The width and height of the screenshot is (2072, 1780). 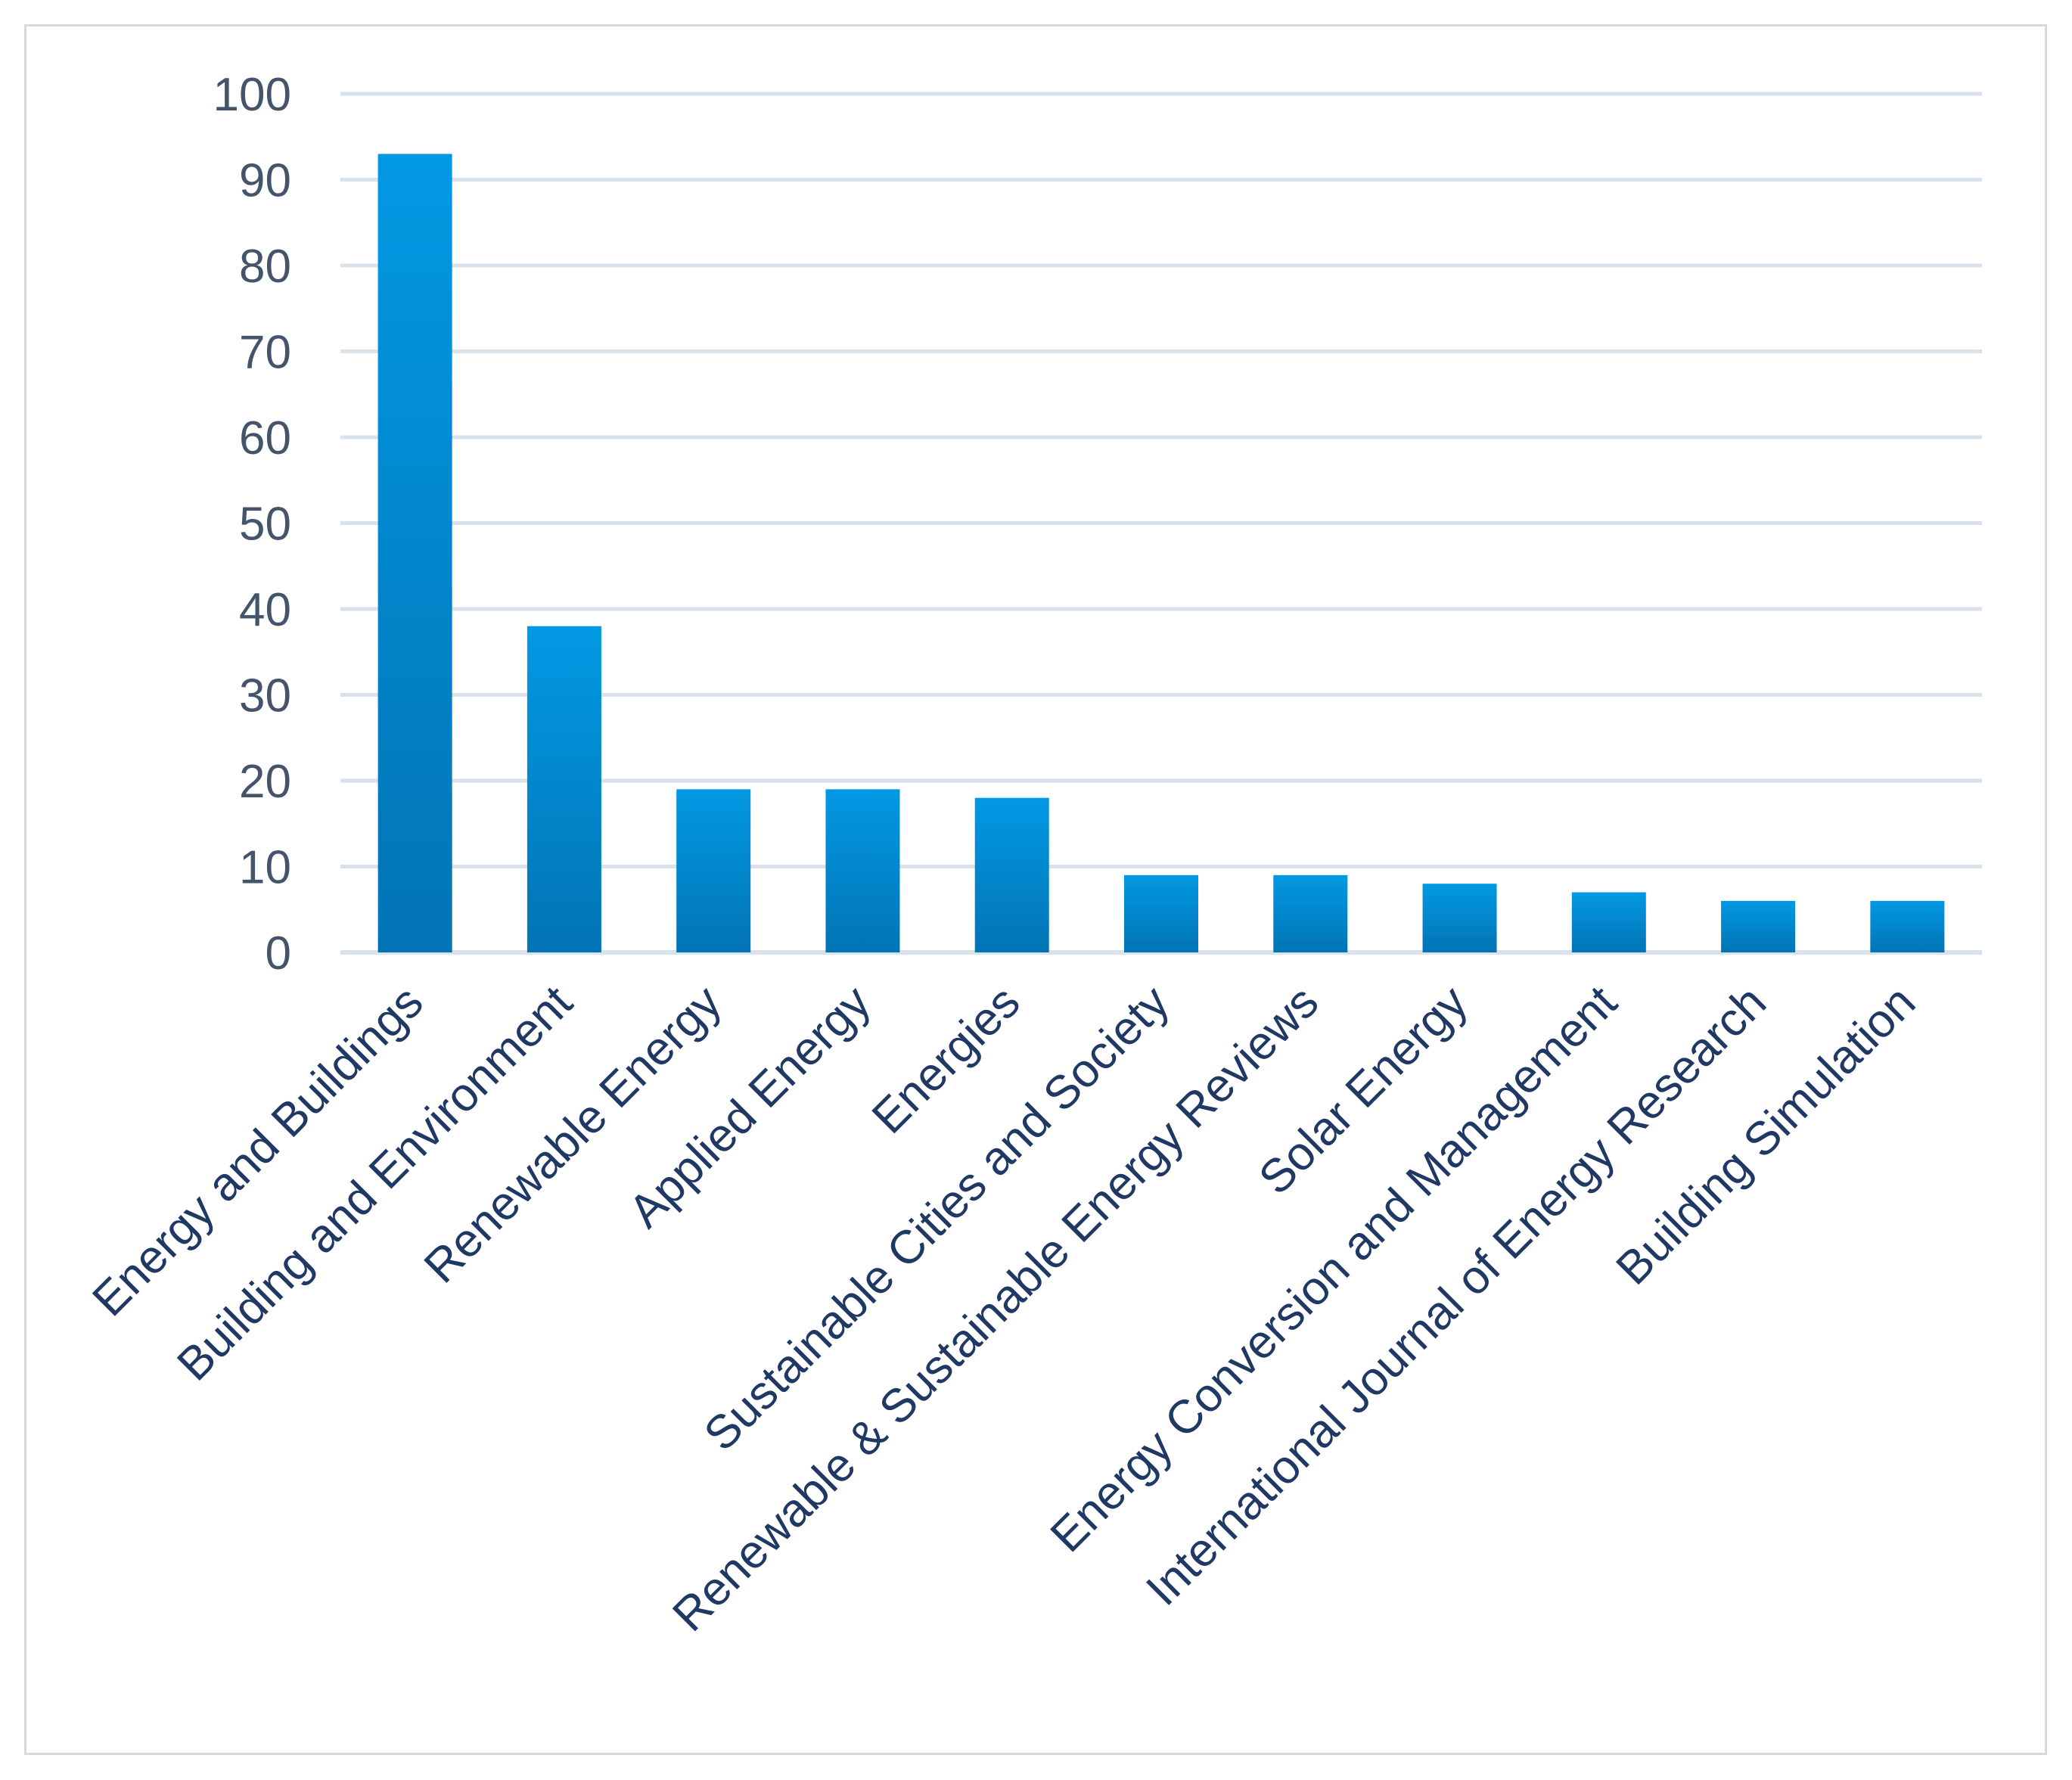 What do you see at coordinates (265, 868) in the screenshot?
I see `y-tick-label: 10` at bounding box center [265, 868].